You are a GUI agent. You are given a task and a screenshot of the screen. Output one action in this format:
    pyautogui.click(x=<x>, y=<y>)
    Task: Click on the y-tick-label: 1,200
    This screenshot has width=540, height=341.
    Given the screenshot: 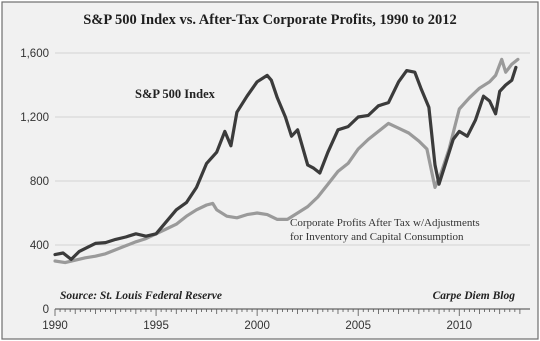 What is the action you would take?
    pyautogui.click(x=34, y=118)
    